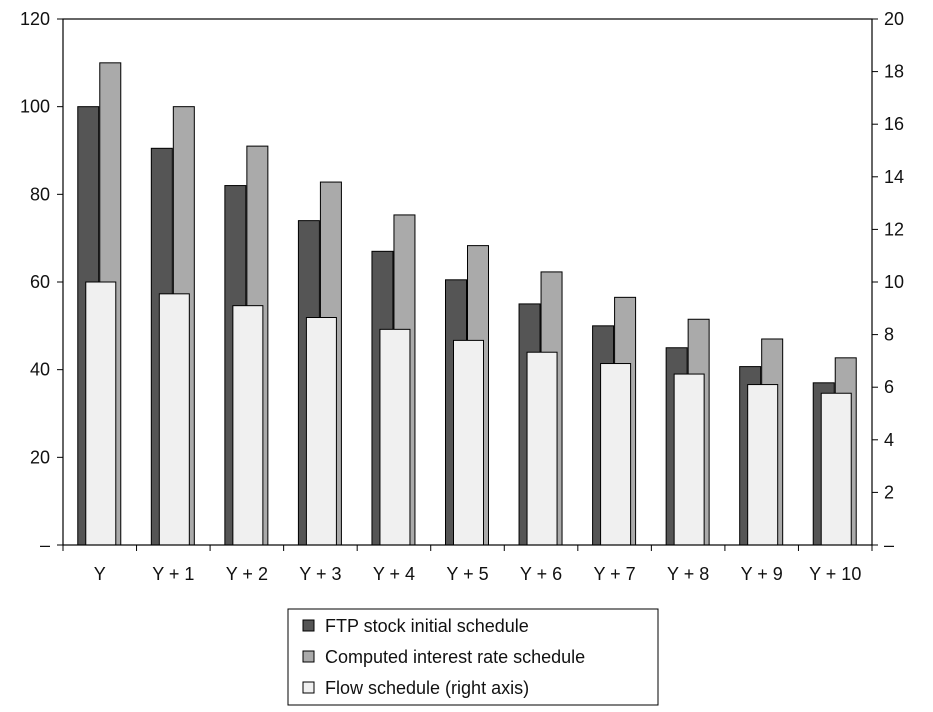  I want to click on right-tick-label: 10, so click(894, 282).